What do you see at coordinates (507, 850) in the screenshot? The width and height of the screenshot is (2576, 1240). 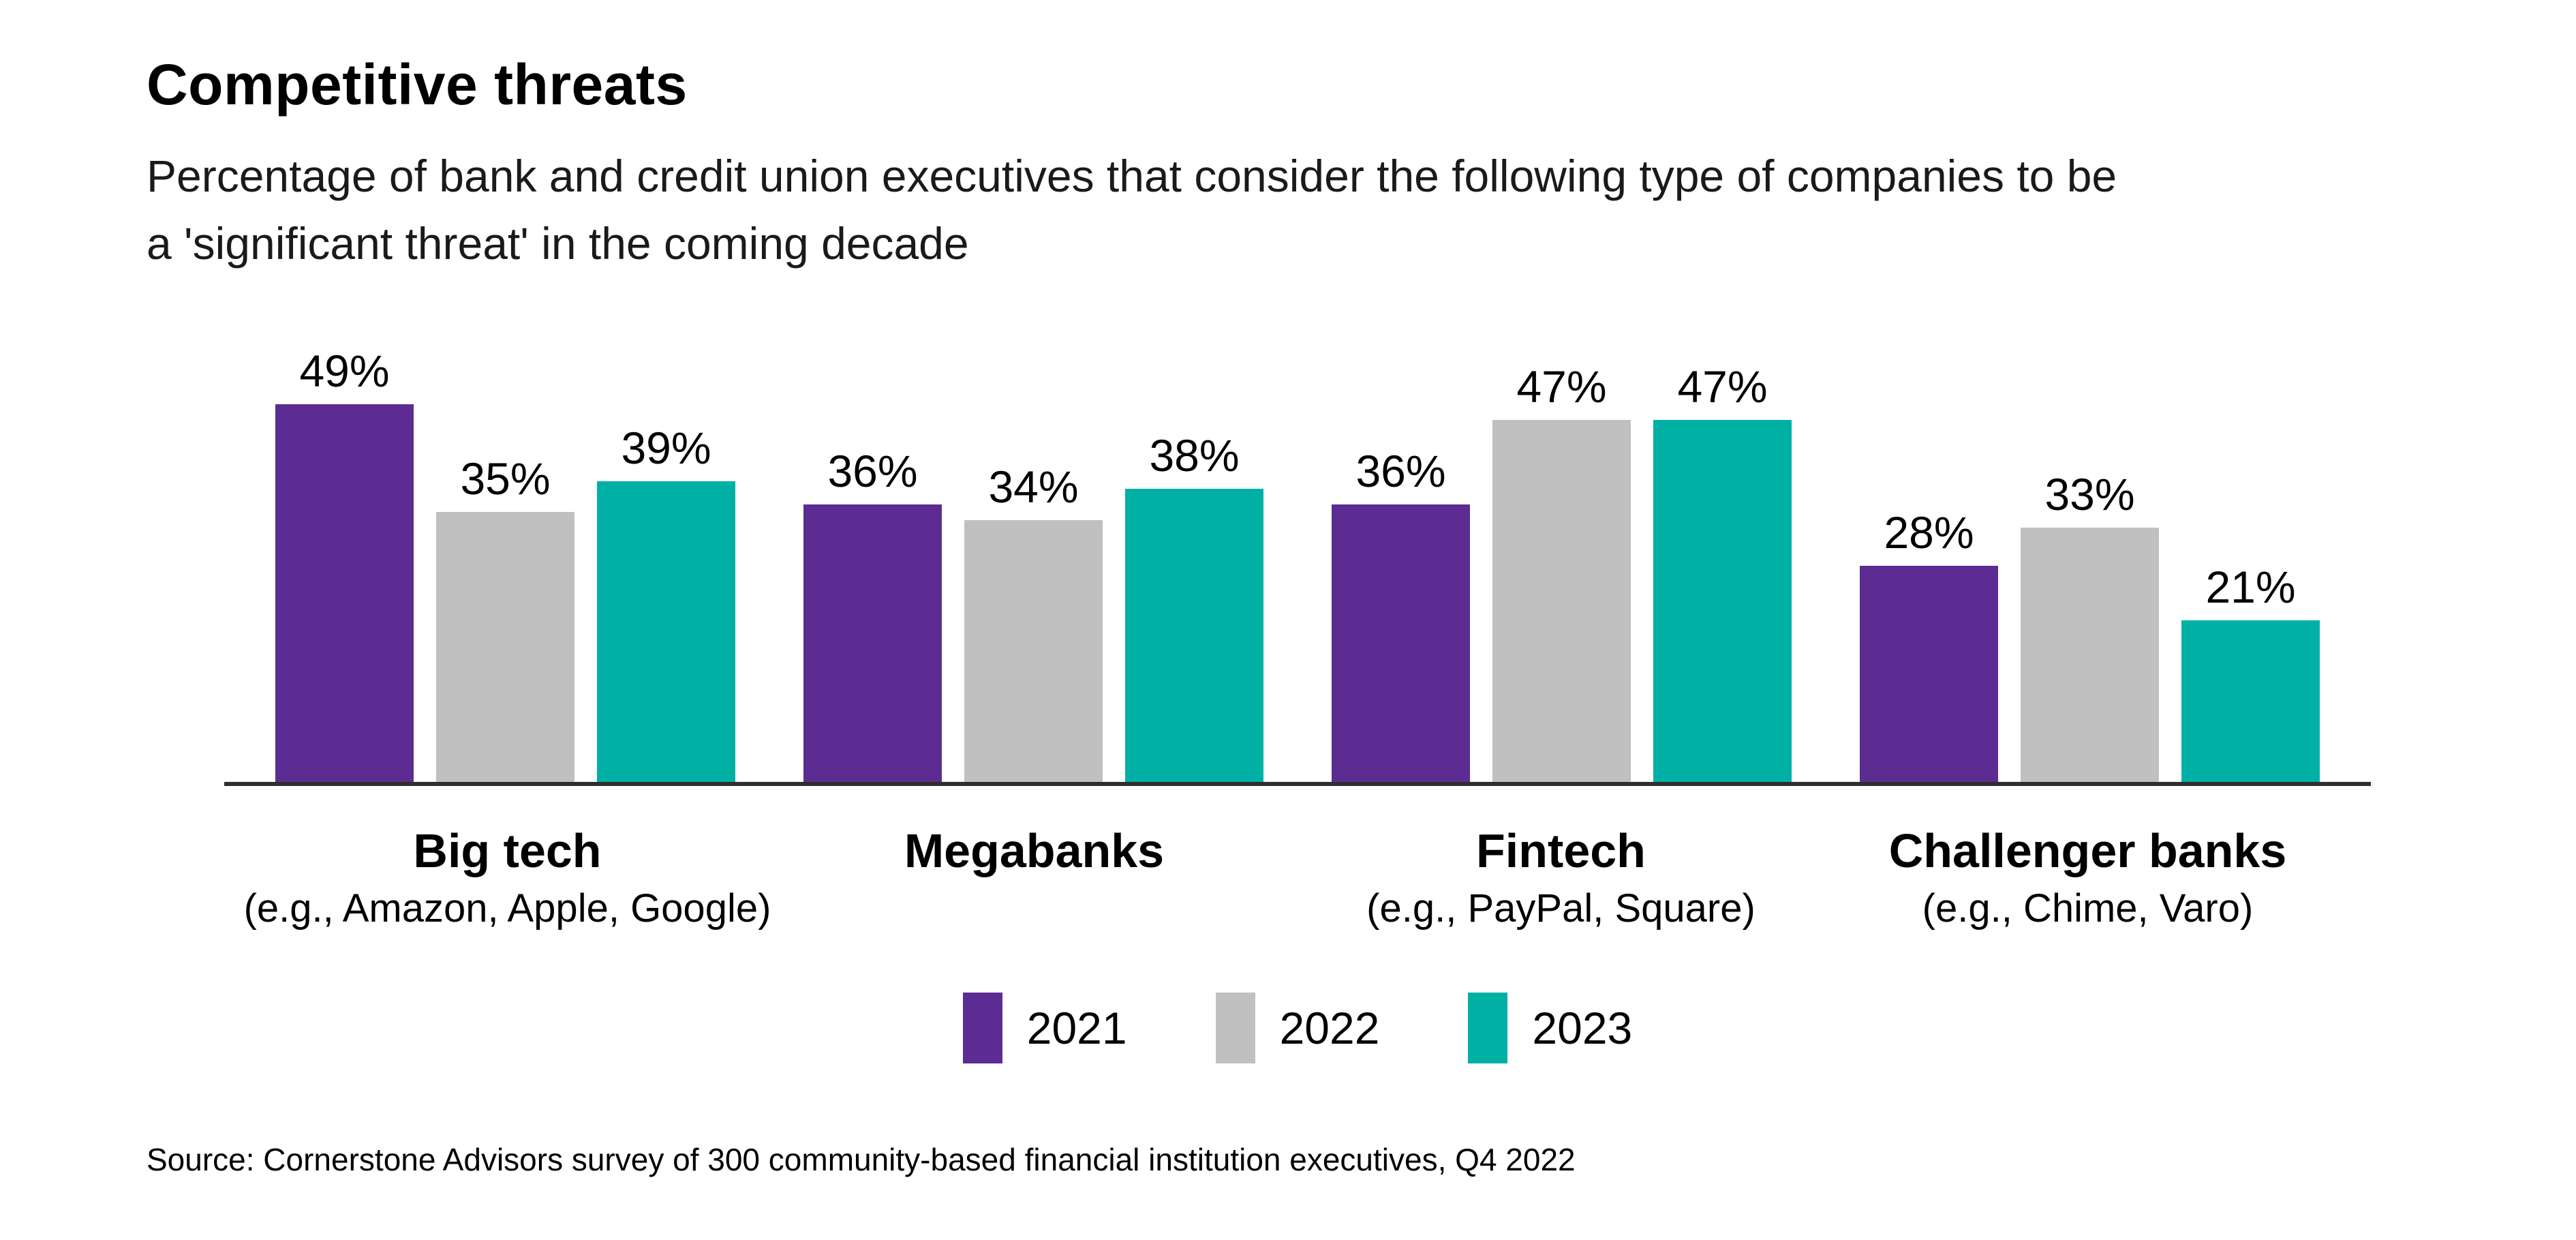 I see `category-label-main-big-tech: Big tech` at bounding box center [507, 850].